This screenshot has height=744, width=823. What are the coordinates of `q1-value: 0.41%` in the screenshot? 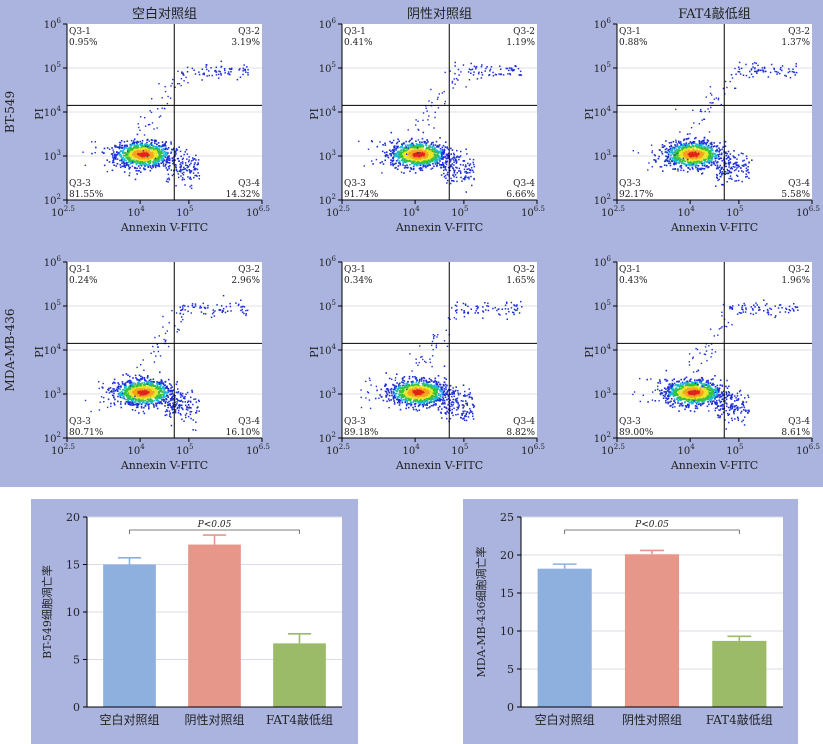 It's located at (358, 43).